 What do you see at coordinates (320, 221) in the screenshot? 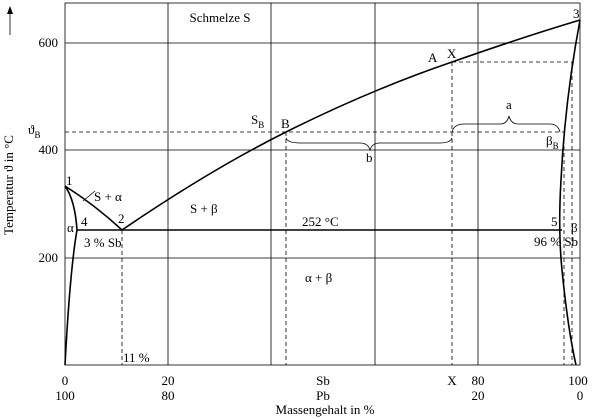
I see `label: 252 °C` at bounding box center [320, 221].